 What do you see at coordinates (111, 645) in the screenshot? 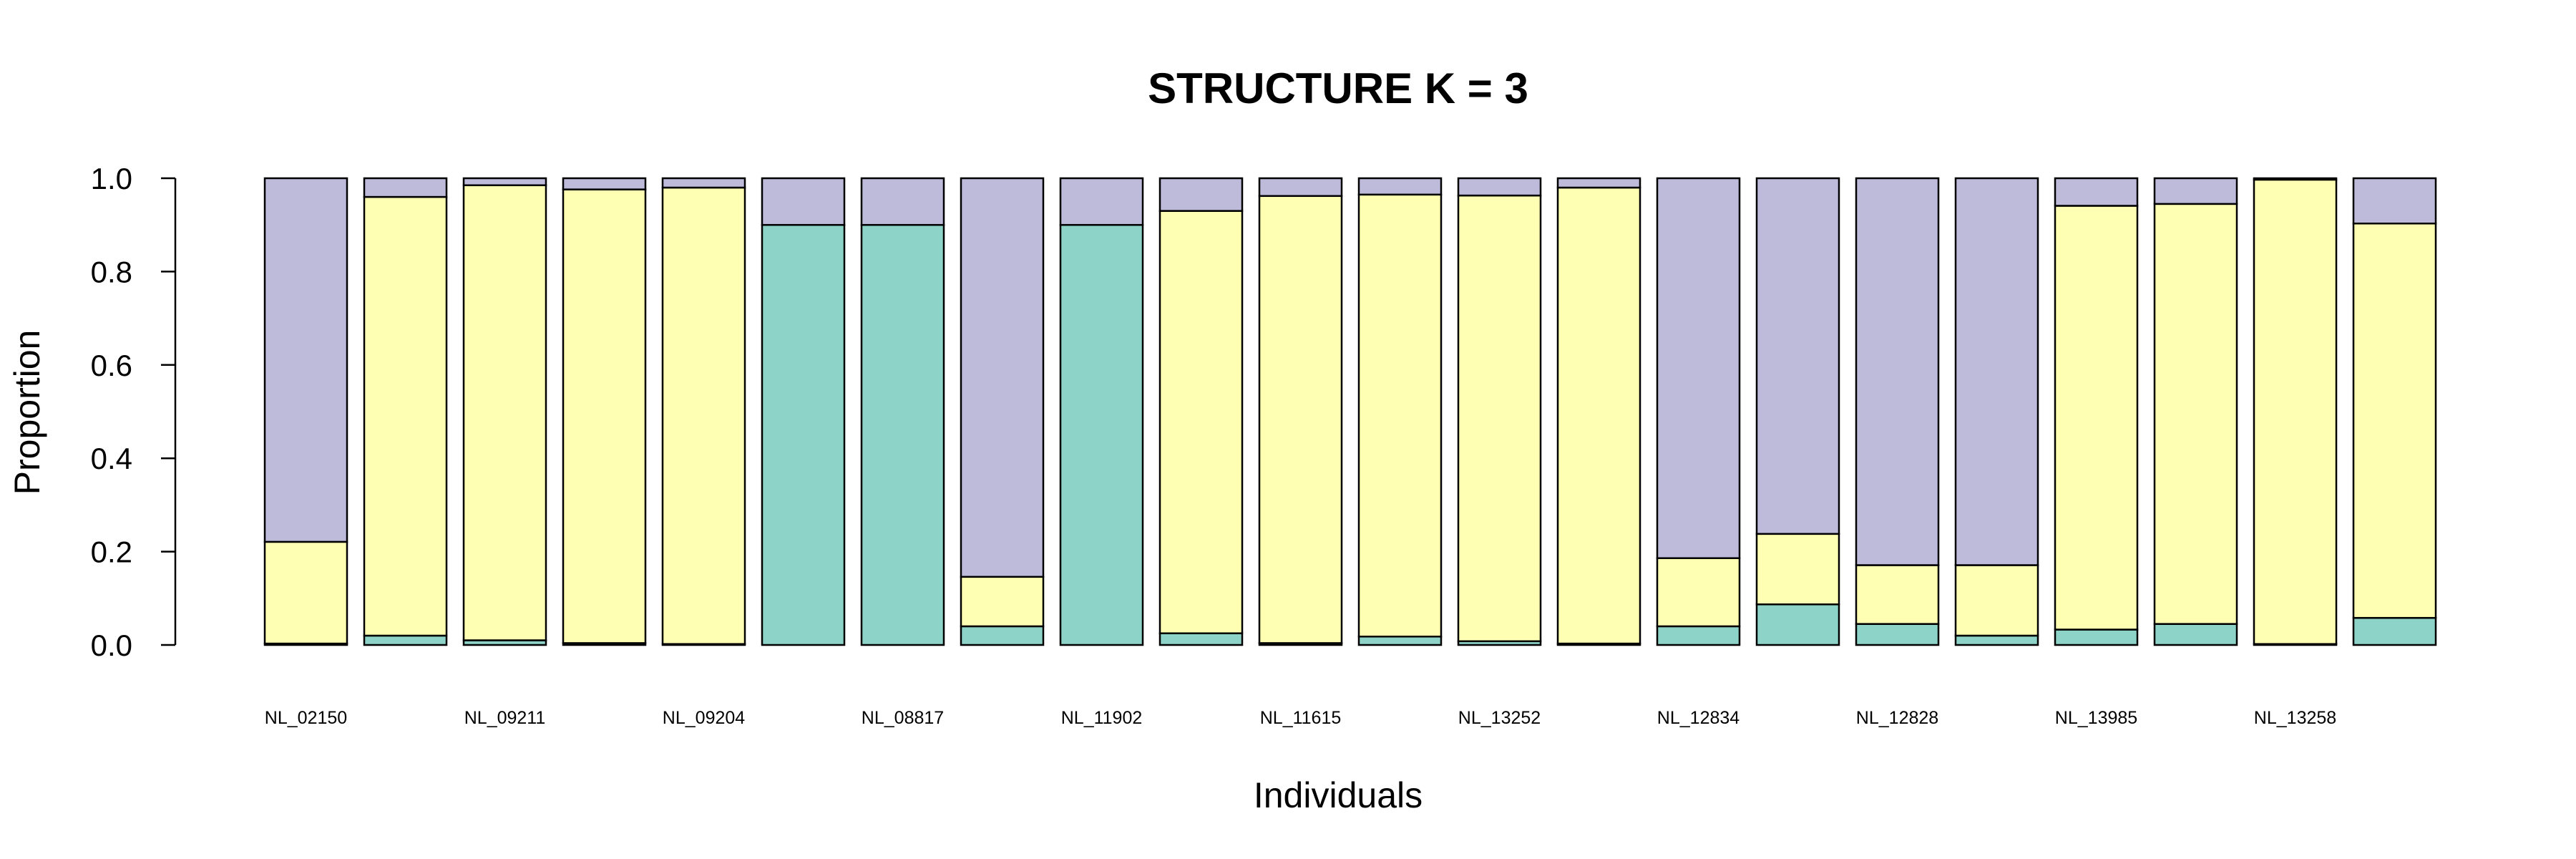
I see `y-tick-label: 0.0` at bounding box center [111, 645].